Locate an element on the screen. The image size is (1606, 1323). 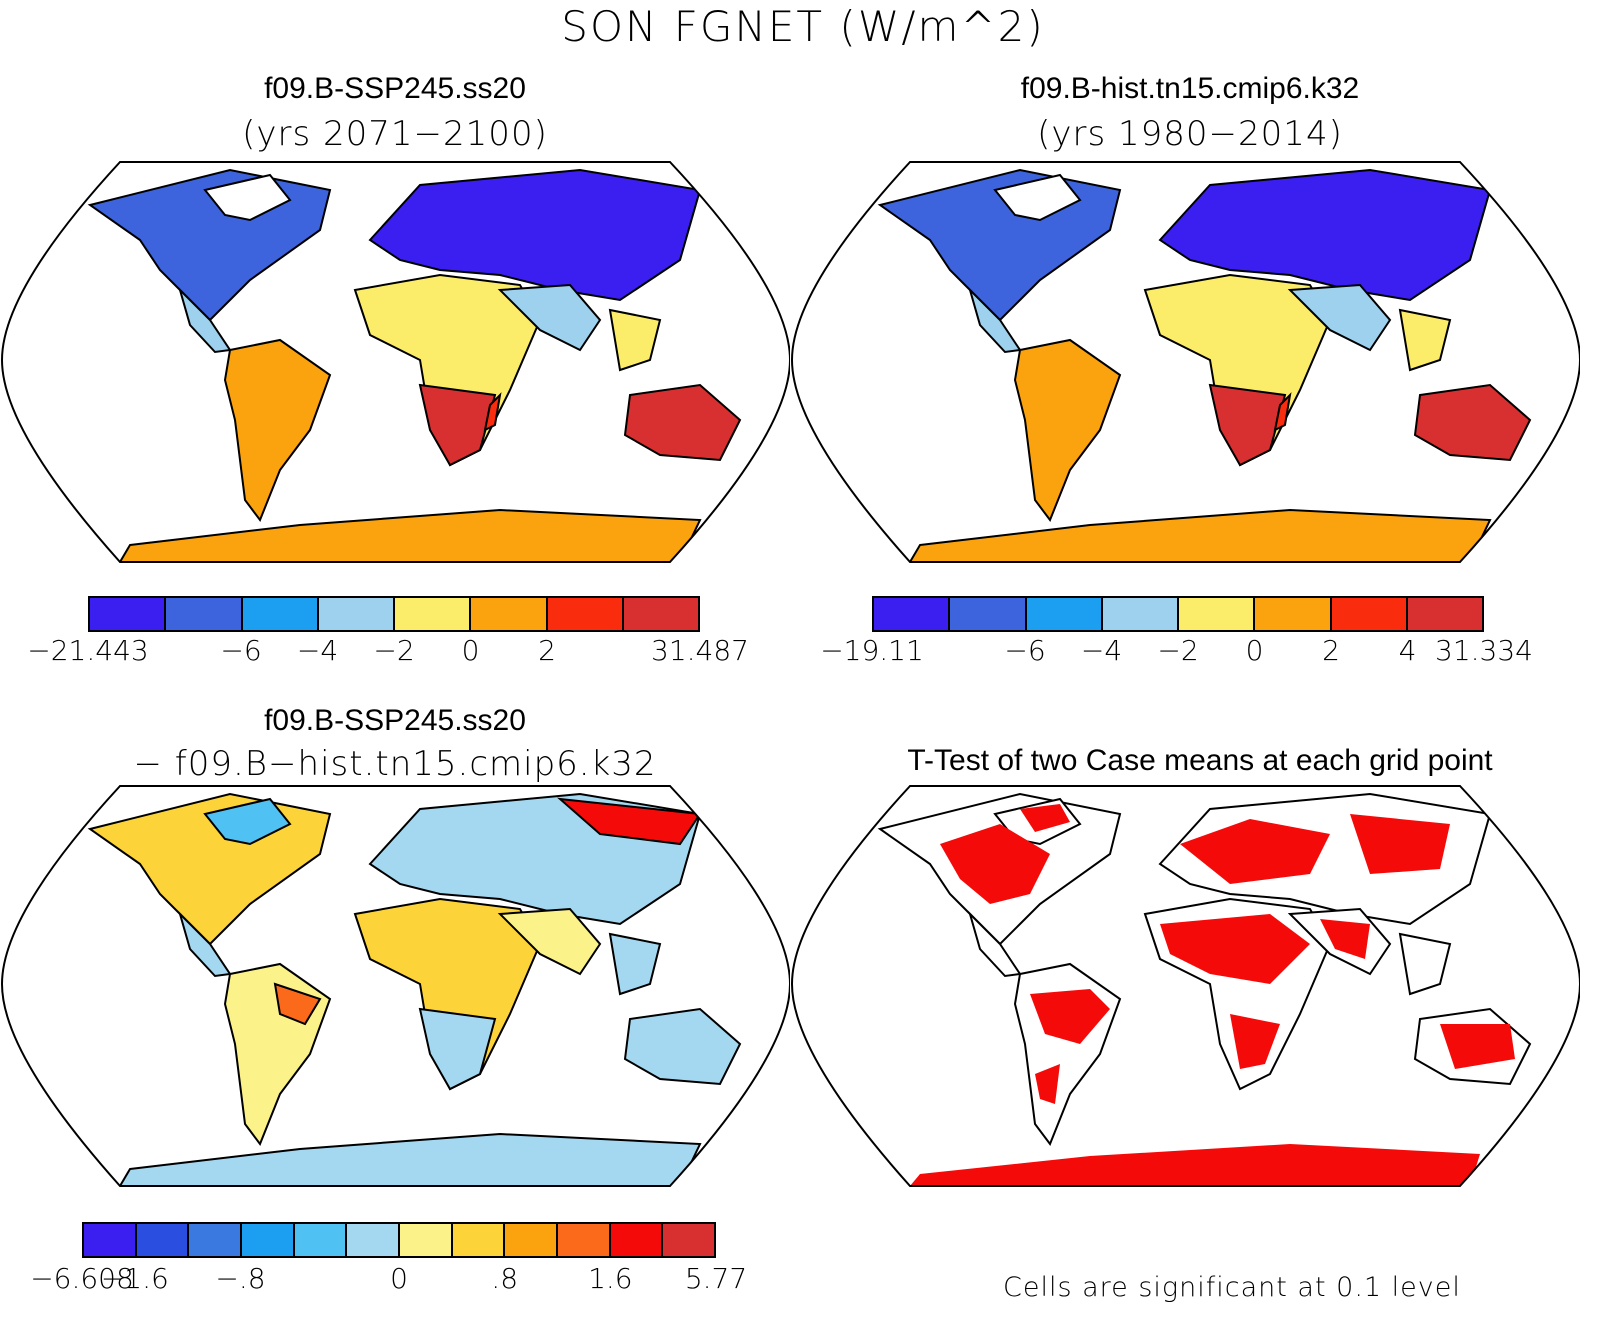
panel2-map is located at coordinates (1185, 362).